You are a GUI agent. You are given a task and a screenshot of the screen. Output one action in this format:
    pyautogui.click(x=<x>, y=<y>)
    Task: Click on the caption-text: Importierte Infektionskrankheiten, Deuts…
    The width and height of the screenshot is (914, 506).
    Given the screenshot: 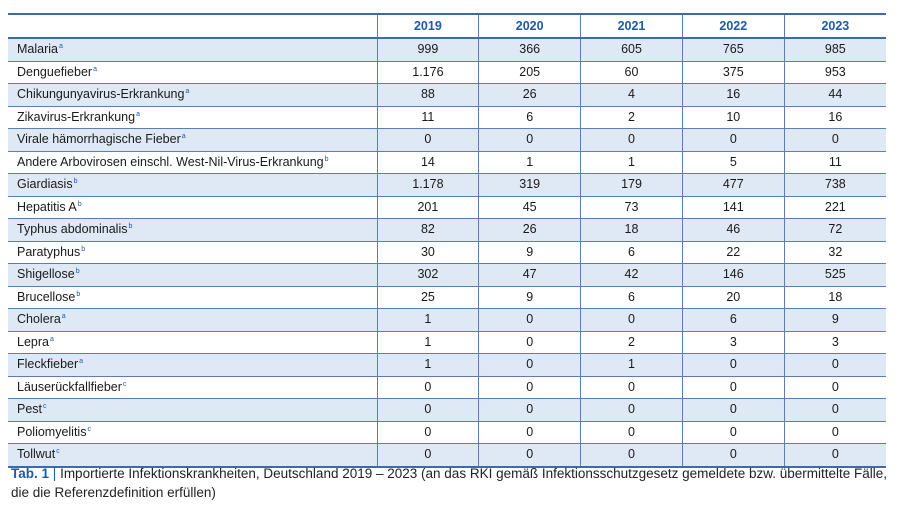 What is the action you would take?
    pyautogui.click(x=449, y=483)
    